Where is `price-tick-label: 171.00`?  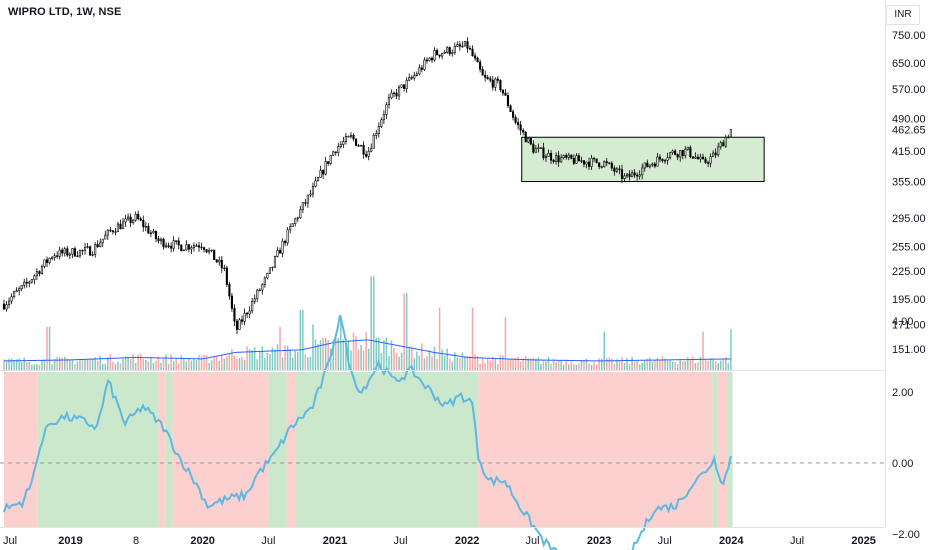 price-tick-label: 171.00 is located at coordinates (909, 326).